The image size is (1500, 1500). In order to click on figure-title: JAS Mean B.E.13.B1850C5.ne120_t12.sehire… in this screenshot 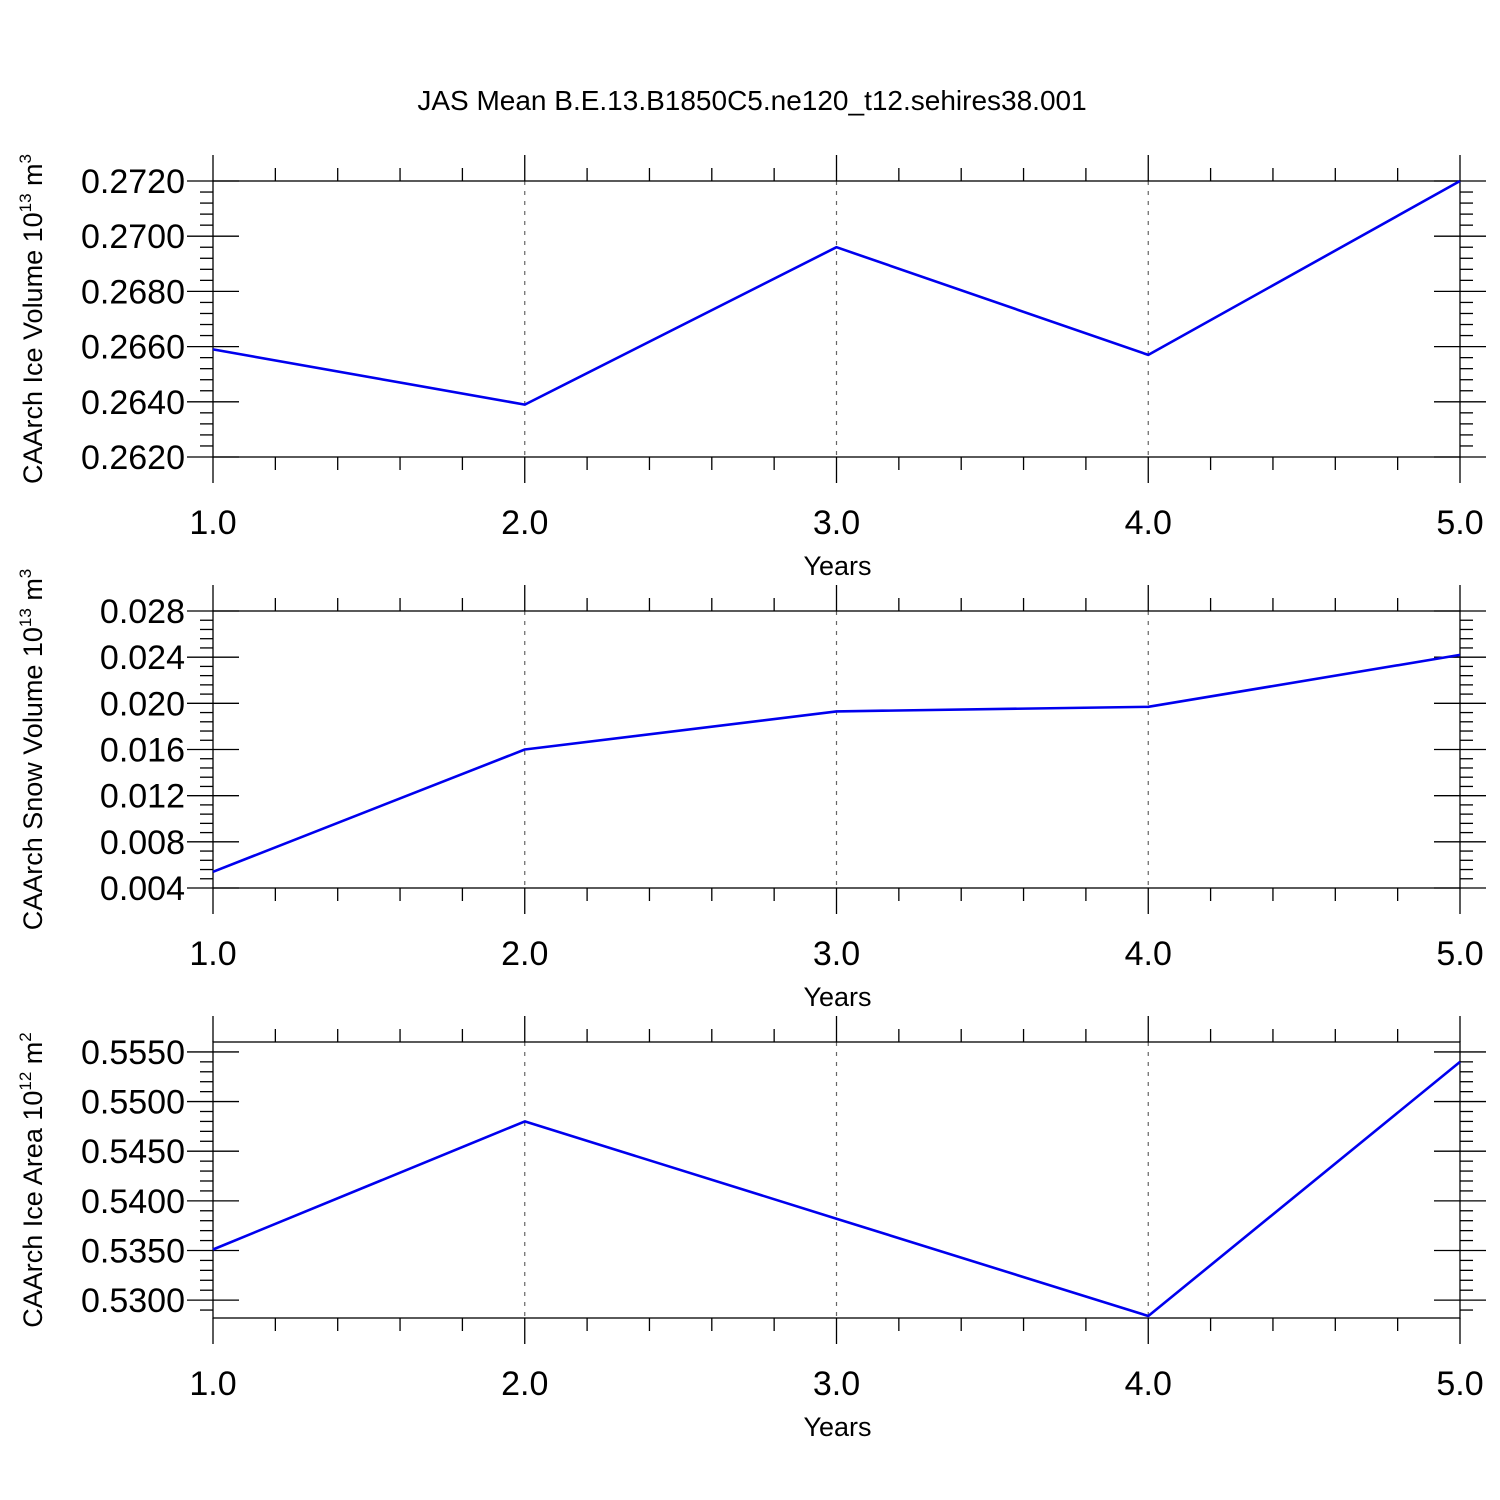, I will do `click(751, 100)`.